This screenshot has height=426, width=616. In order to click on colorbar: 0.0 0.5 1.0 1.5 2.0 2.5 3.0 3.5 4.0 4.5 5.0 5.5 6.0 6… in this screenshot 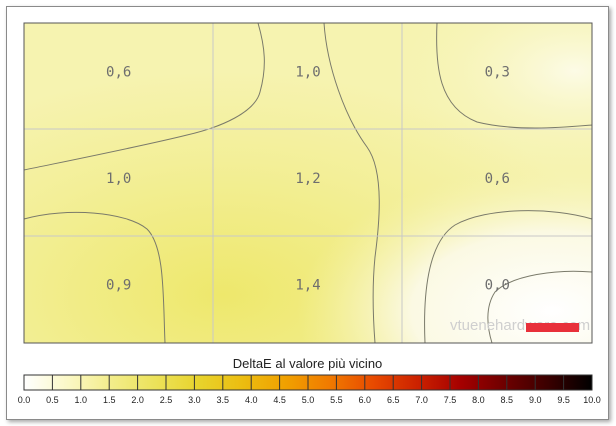, I will do `click(309, 389)`.